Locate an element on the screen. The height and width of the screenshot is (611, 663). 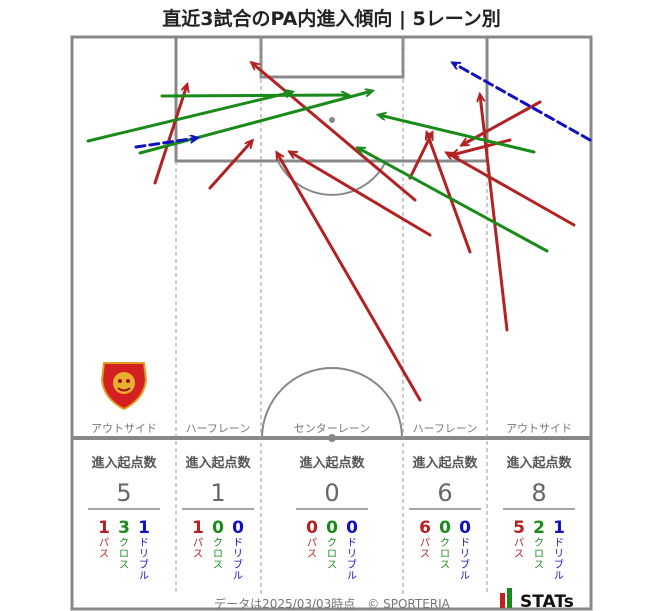
lane-total: 8 is located at coordinates (538, 493).